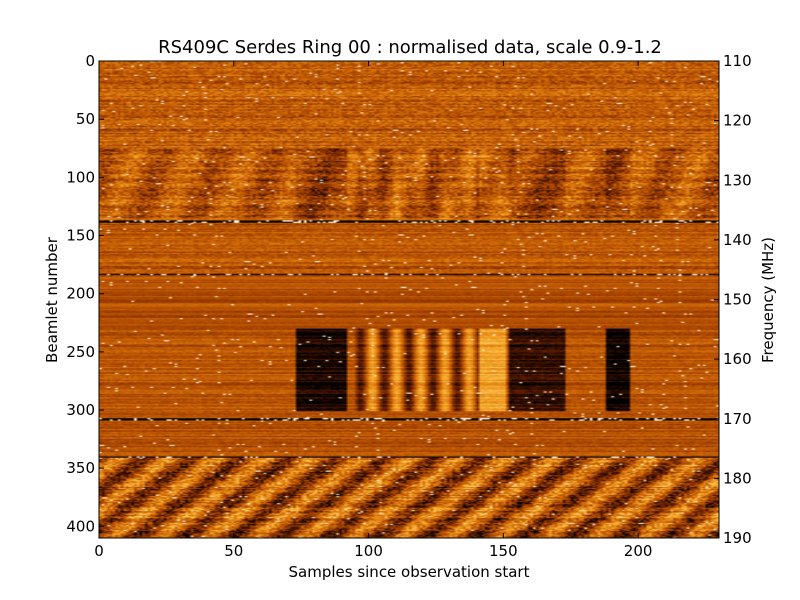 The height and width of the screenshot is (600, 800). I want to click on y-right-tick-label: 190, so click(737, 538).